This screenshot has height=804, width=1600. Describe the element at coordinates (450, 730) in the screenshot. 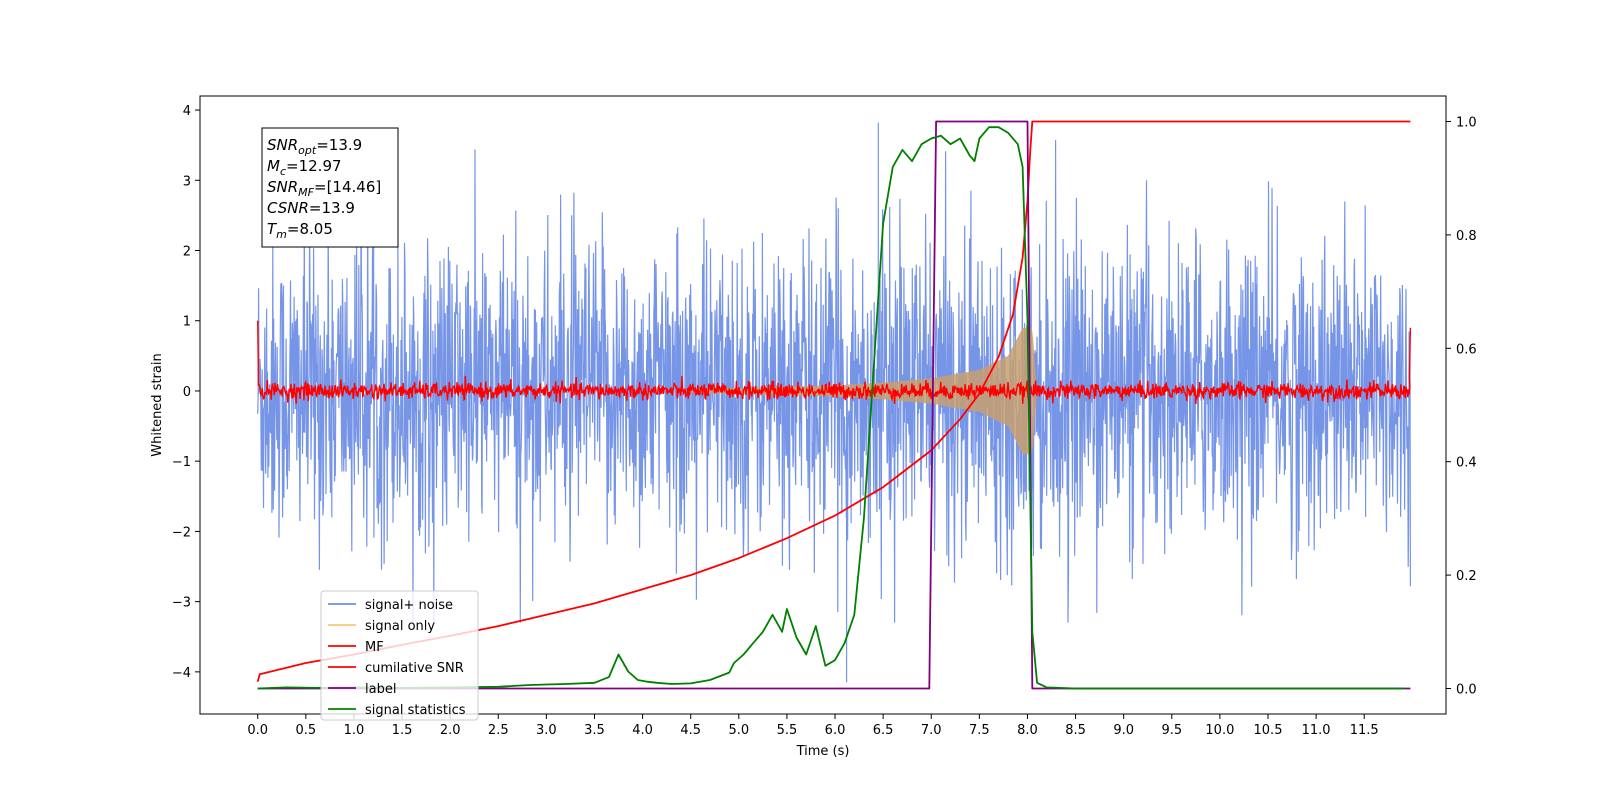

I see `x-tick-label: 2.0` at that location.